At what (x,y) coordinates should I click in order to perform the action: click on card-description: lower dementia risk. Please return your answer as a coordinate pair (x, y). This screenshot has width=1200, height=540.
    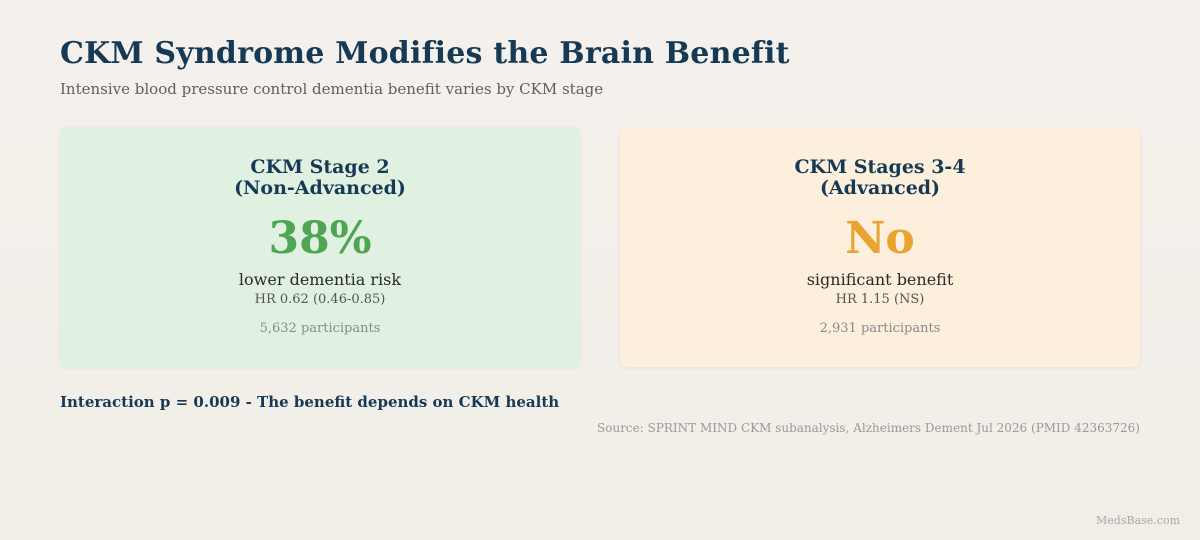
    Looking at the image, I should click on (320, 279).